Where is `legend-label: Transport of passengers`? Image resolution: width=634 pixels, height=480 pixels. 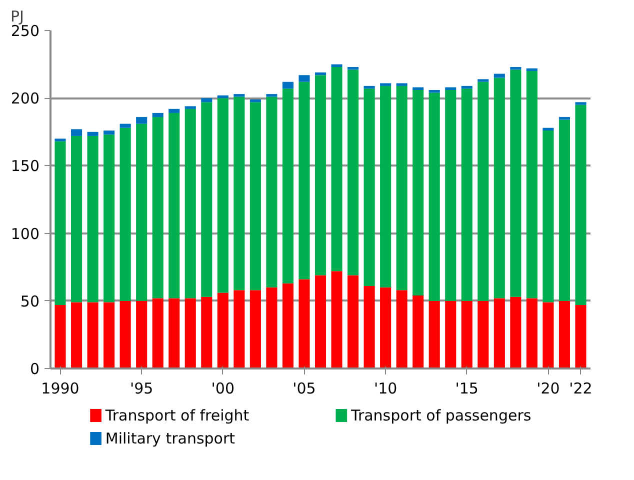 legend-label: Transport of passengers is located at coordinates (441, 415).